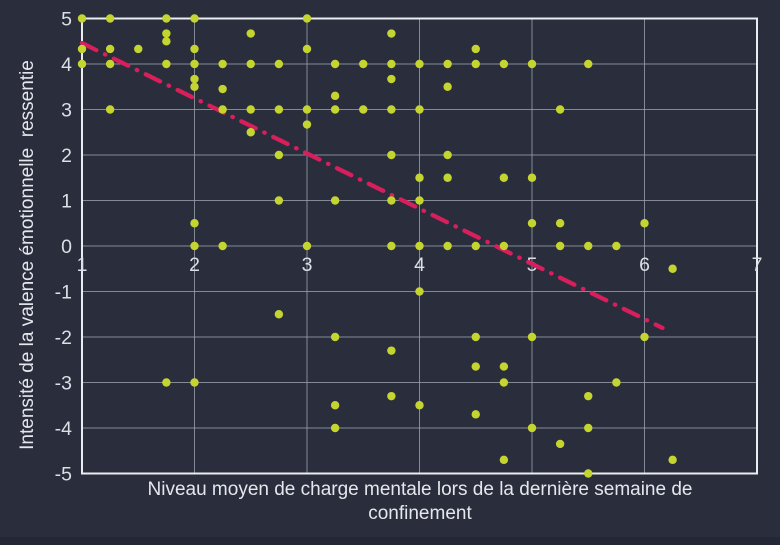  Describe the element at coordinates (644, 265) in the screenshot. I see `x-tick-label: 6` at that location.